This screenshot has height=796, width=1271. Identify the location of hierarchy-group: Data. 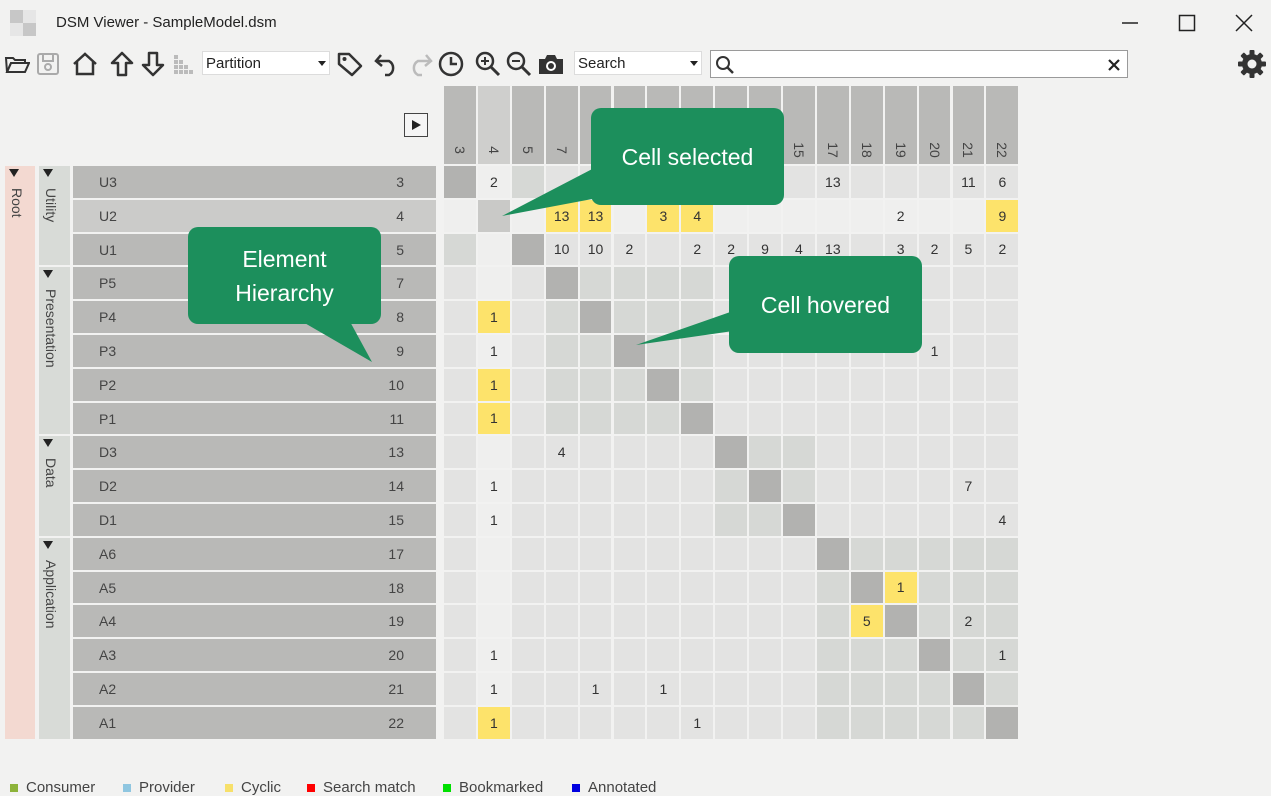
(54, 486).